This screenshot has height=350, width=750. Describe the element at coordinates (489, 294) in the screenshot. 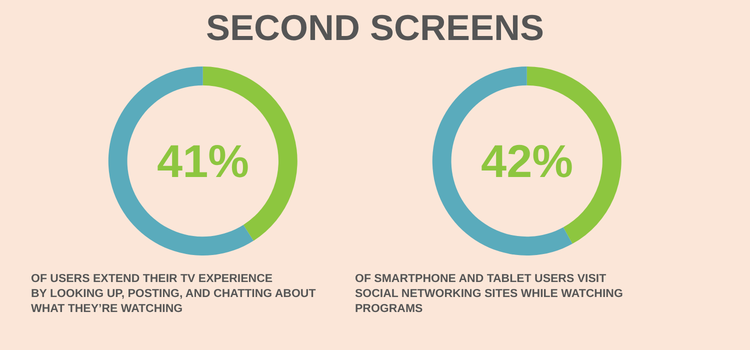

I see `text: OF SMARTPHONE AND TABLET USERS VISIT SOCIAL NETWORKING SITES WHILE WATCHING PROGRAMS` at that location.